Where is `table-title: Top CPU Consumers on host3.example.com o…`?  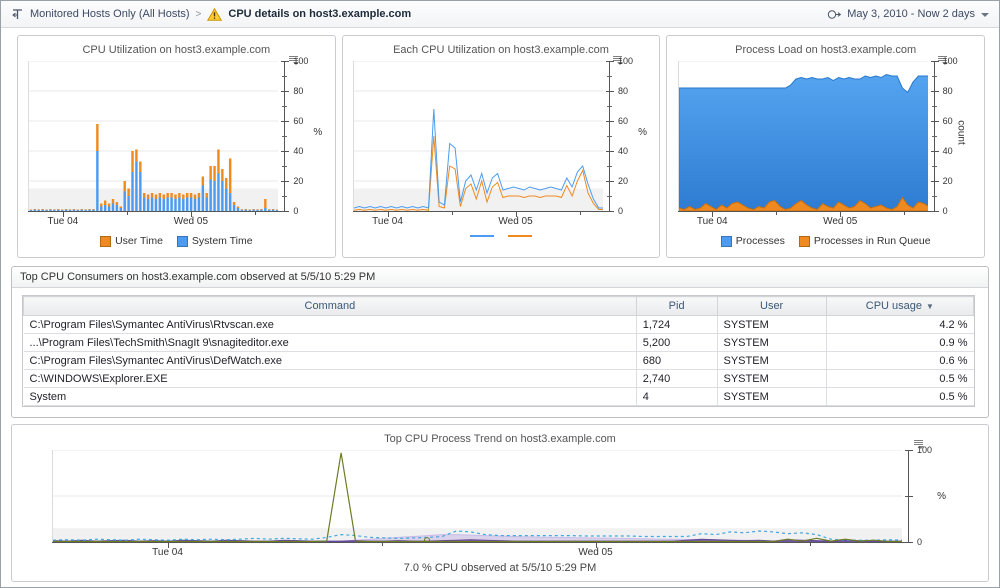
table-title: Top CPU Consumers on host3.example.com o… is located at coordinates (500, 277).